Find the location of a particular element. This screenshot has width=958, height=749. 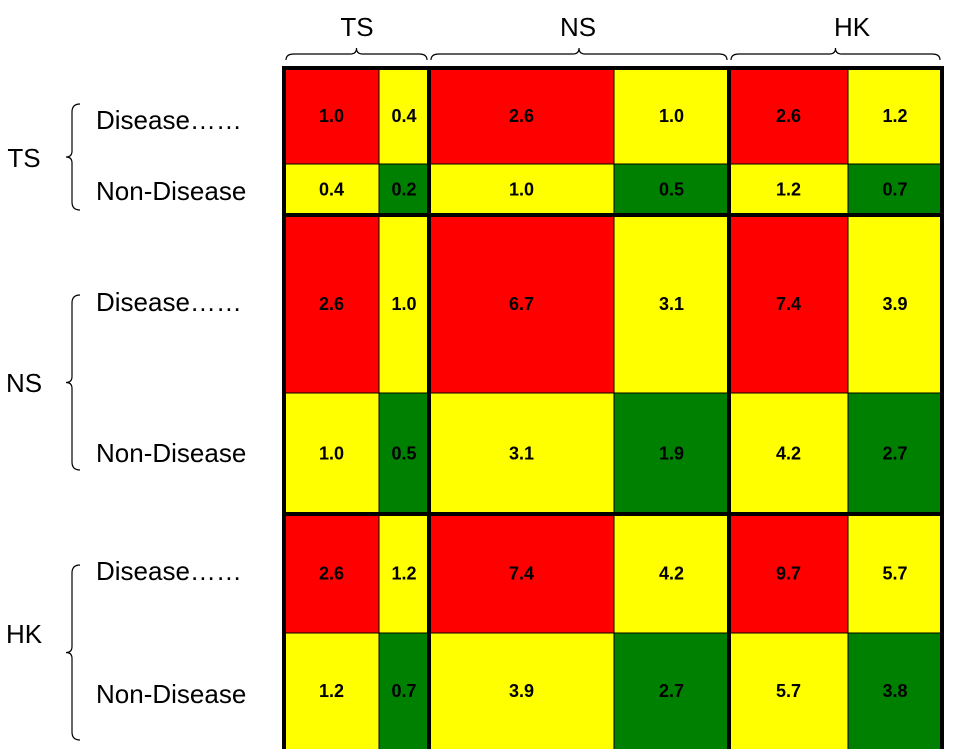

cell-value-label: 3.8 is located at coordinates (894, 691).